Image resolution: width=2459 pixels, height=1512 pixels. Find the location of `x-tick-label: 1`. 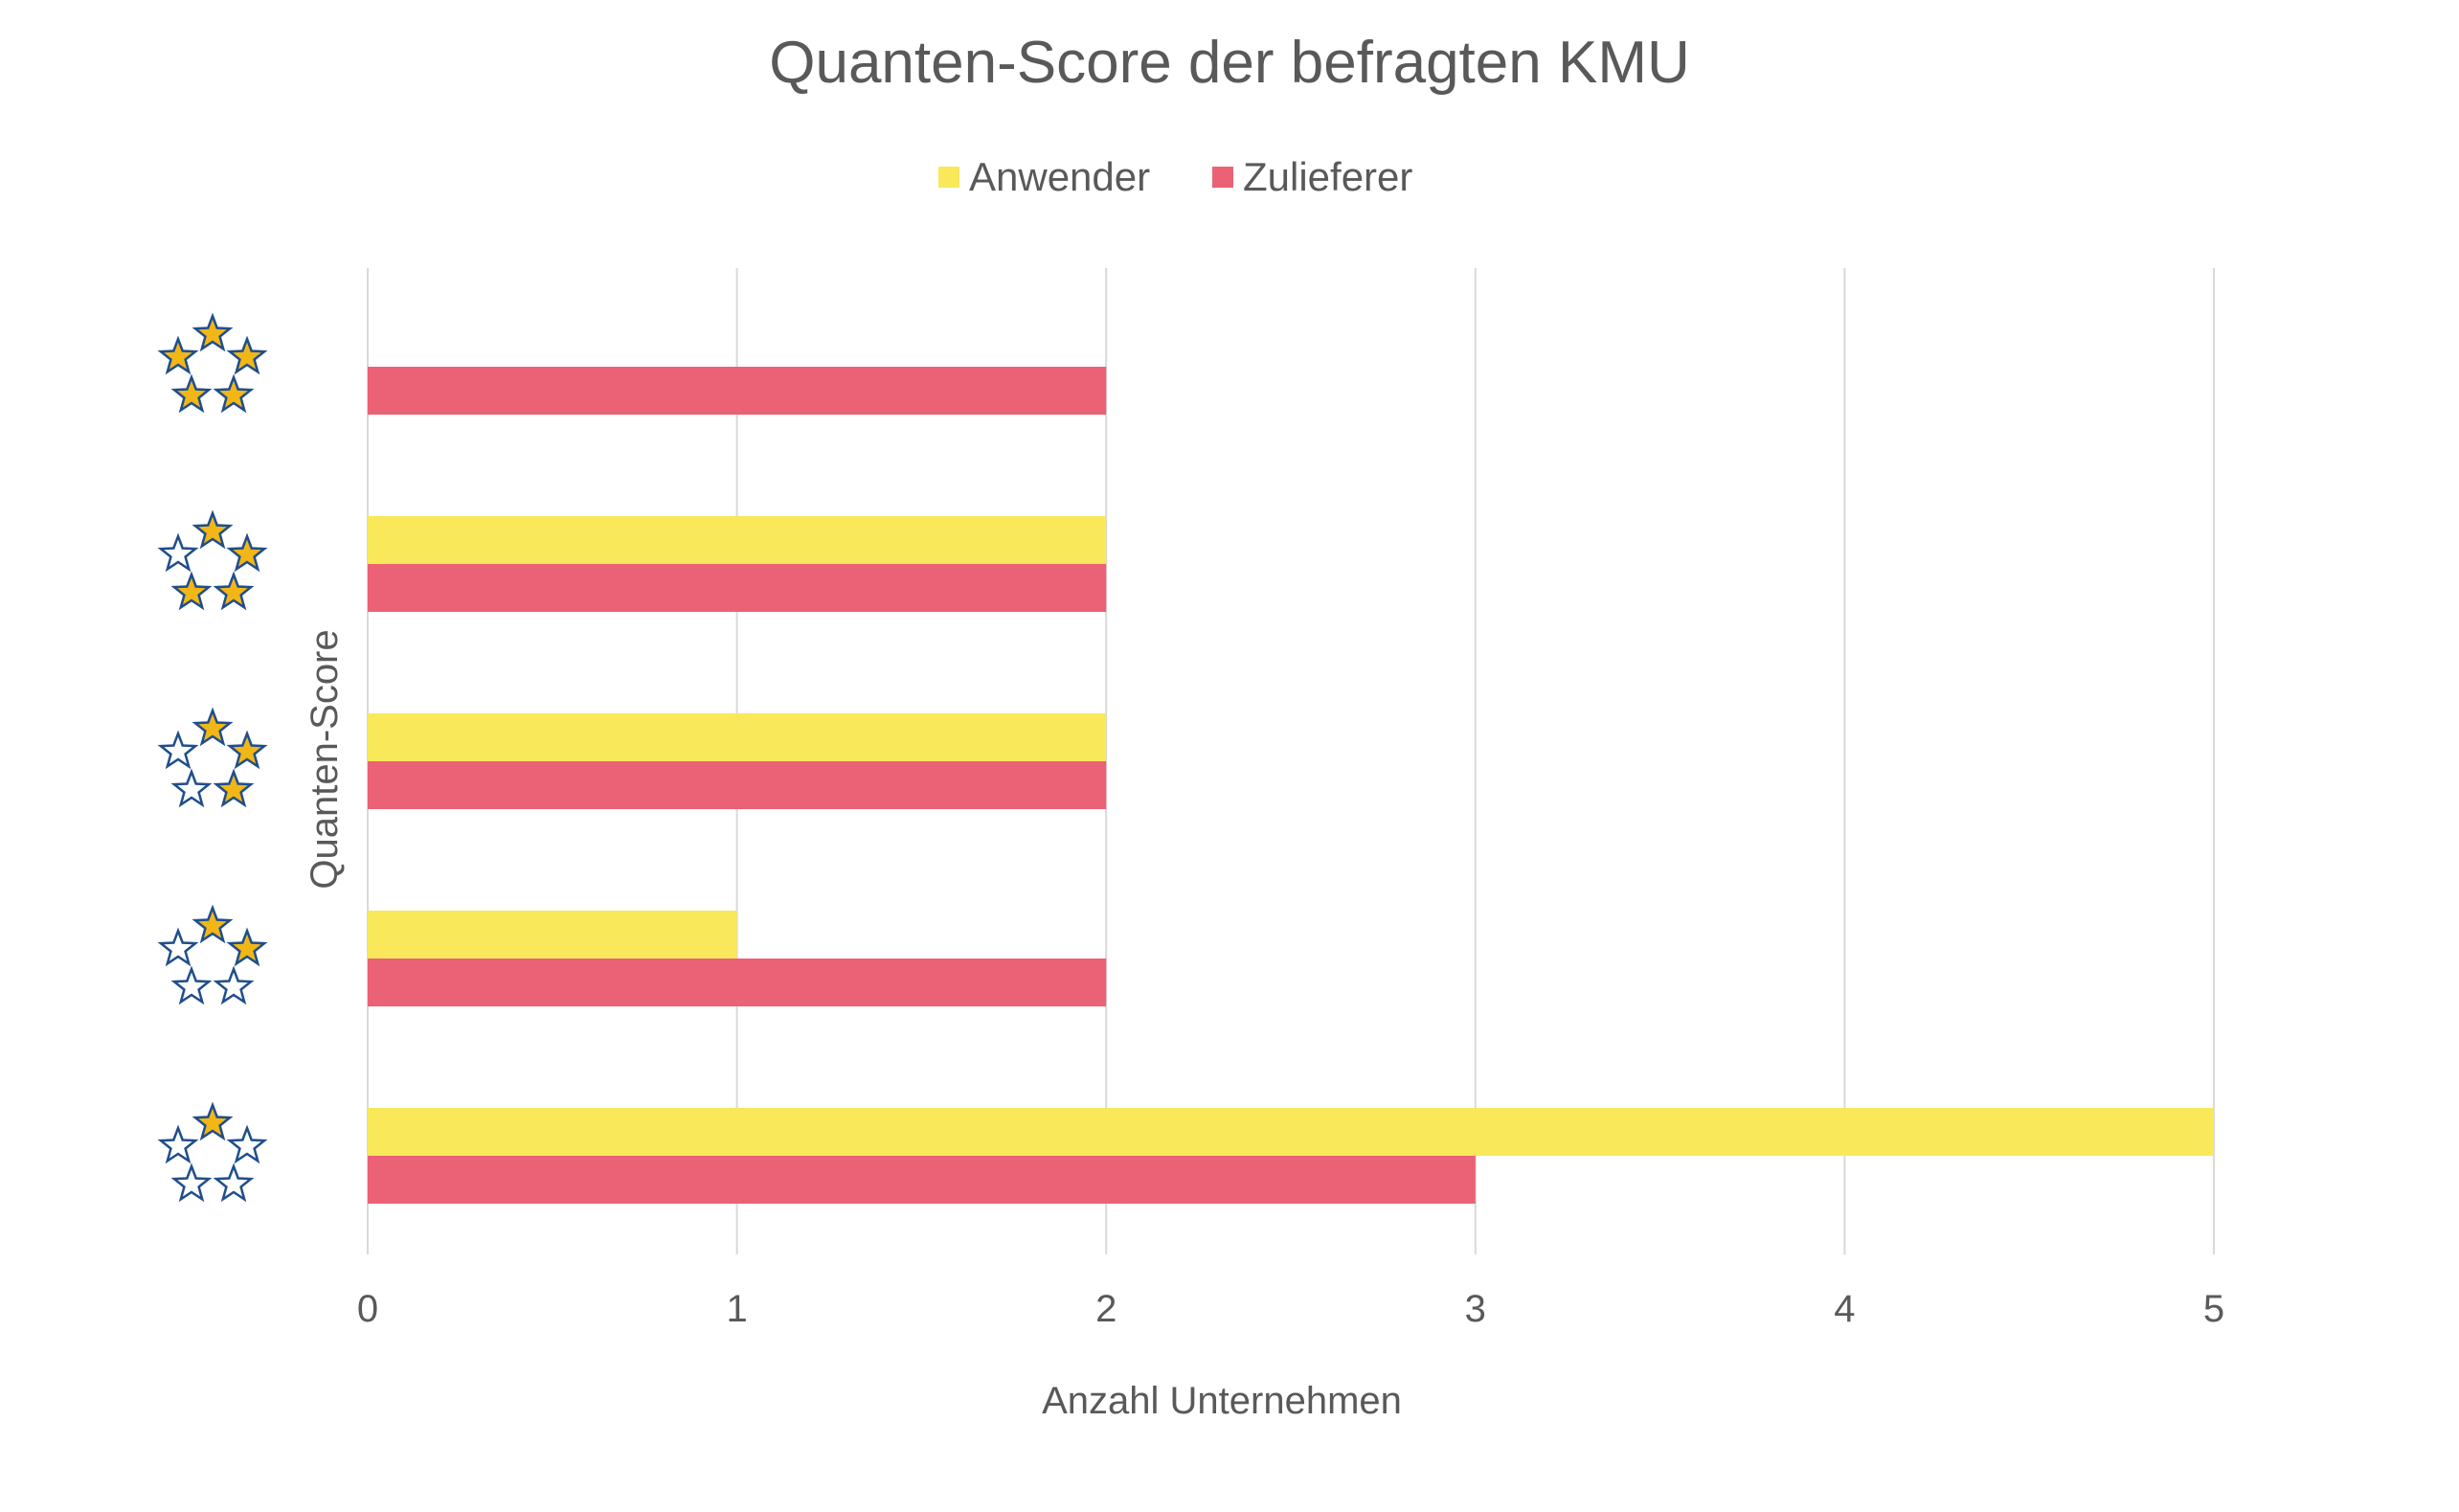

x-tick-label: 1 is located at coordinates (736, 1309).